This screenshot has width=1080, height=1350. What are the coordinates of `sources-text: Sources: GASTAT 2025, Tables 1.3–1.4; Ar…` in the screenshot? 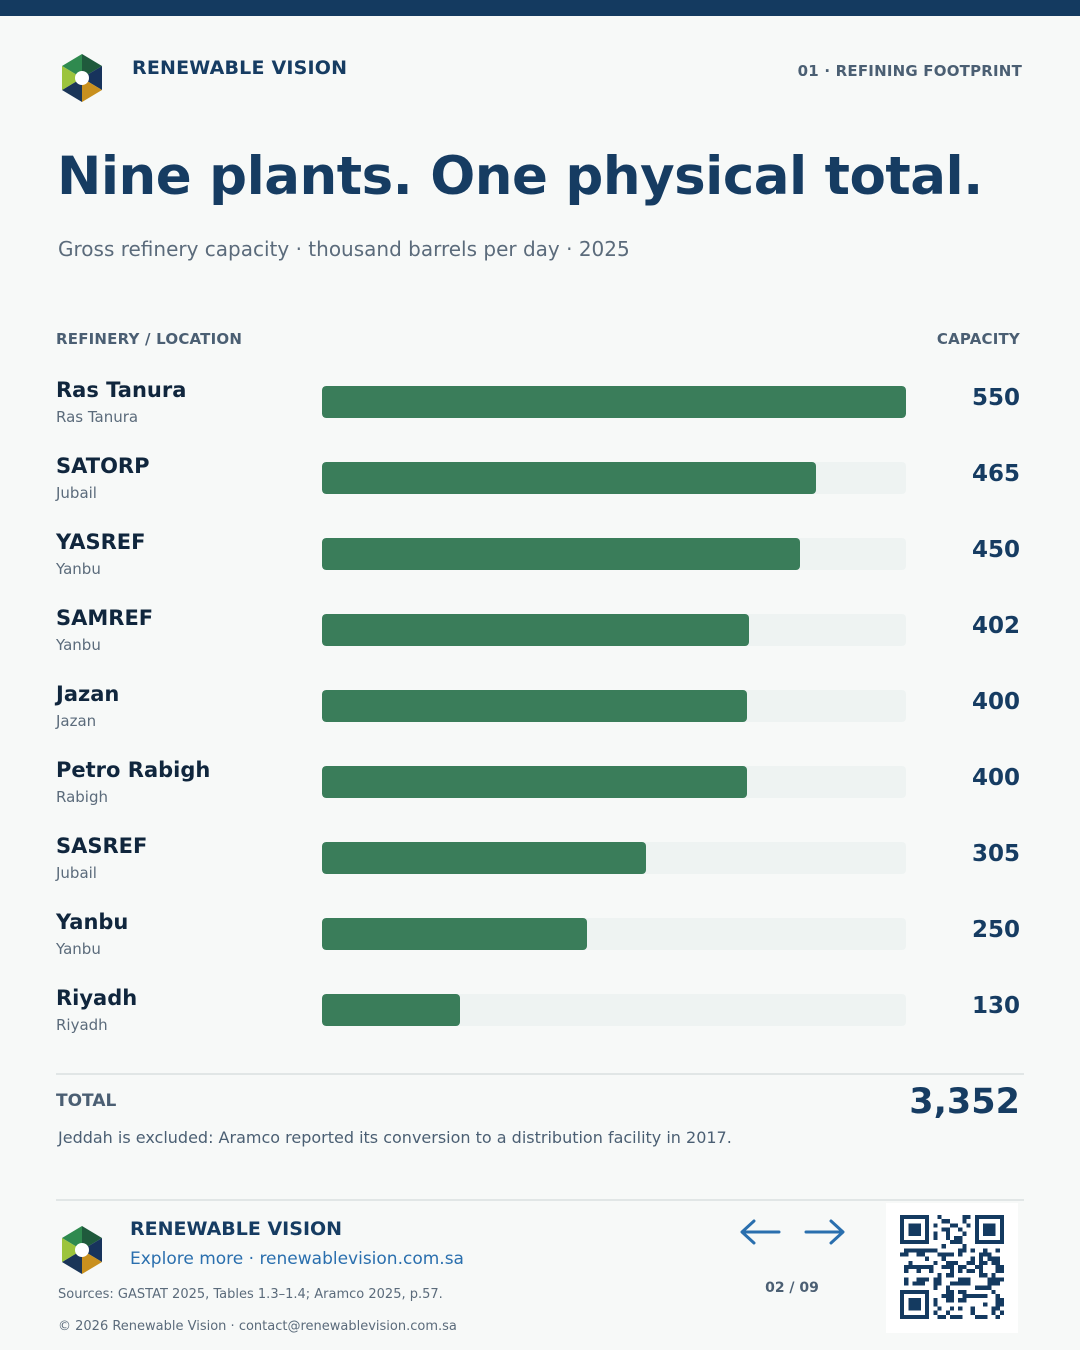 It's located at (250, 1294).